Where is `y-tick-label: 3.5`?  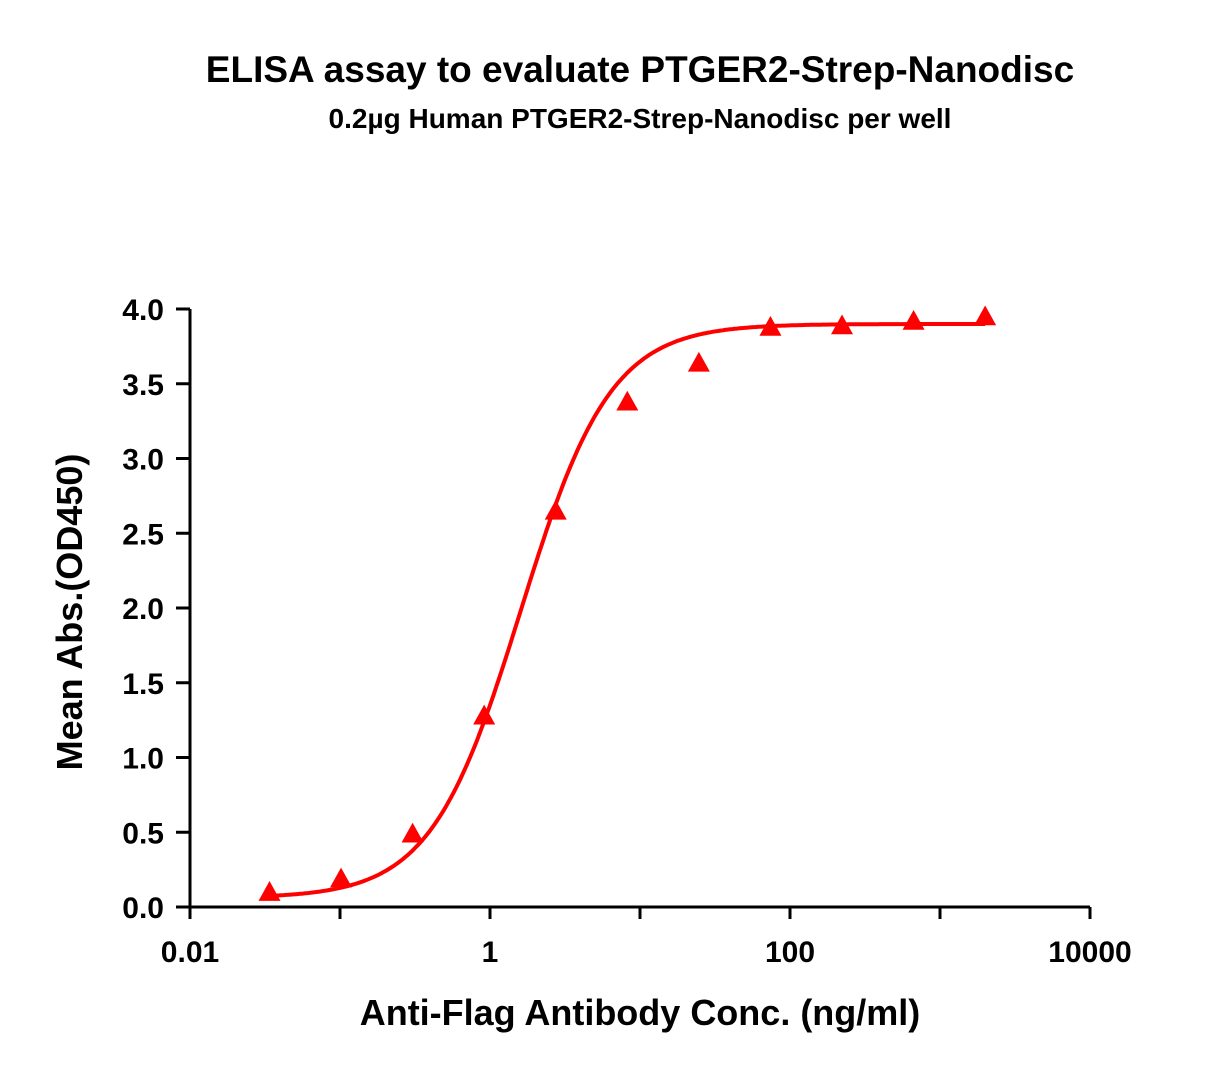 y-tick-label: 3.5 is located at coordinates (143, 385).